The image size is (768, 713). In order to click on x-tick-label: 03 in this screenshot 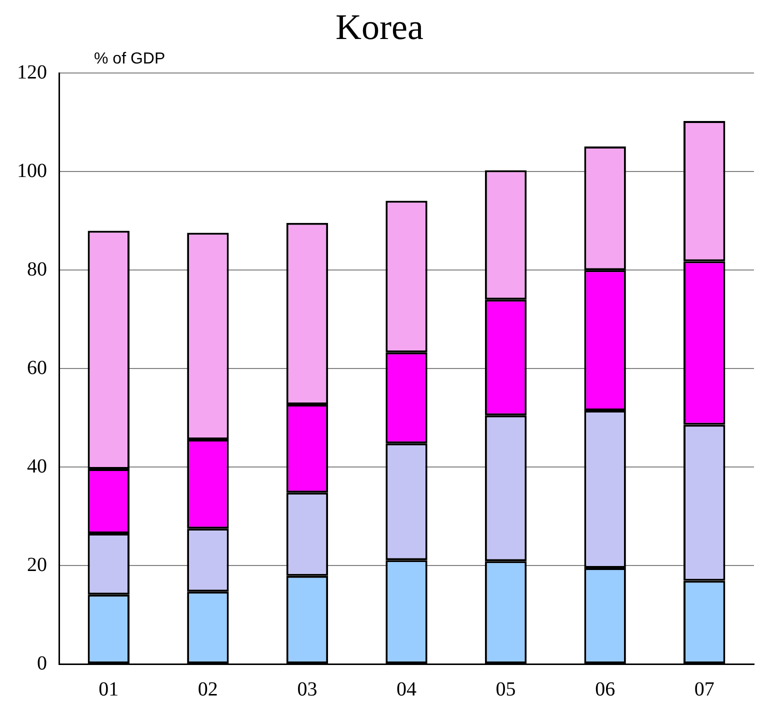, I will do `click(307, 689)`.